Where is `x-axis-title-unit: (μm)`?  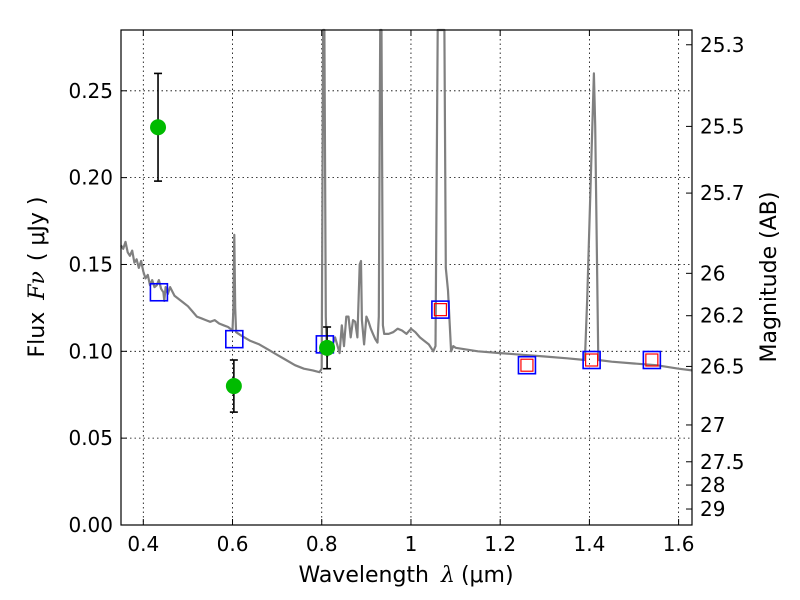 x-axis-title-unit: (μm) is located at coordinates (487, 575).